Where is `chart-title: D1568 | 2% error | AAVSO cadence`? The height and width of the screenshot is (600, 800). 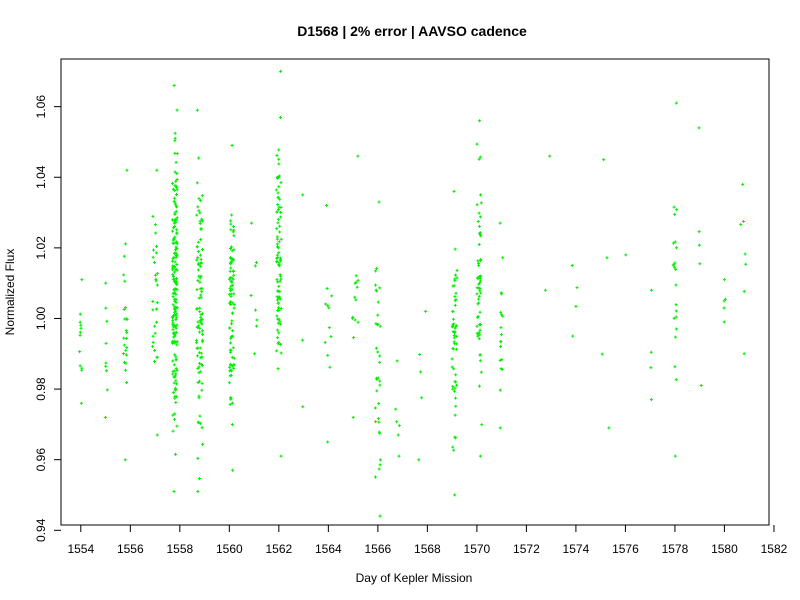 chart-title: D1568 | 2% error | AAVSO cadence is located at coordinates (412, 31).